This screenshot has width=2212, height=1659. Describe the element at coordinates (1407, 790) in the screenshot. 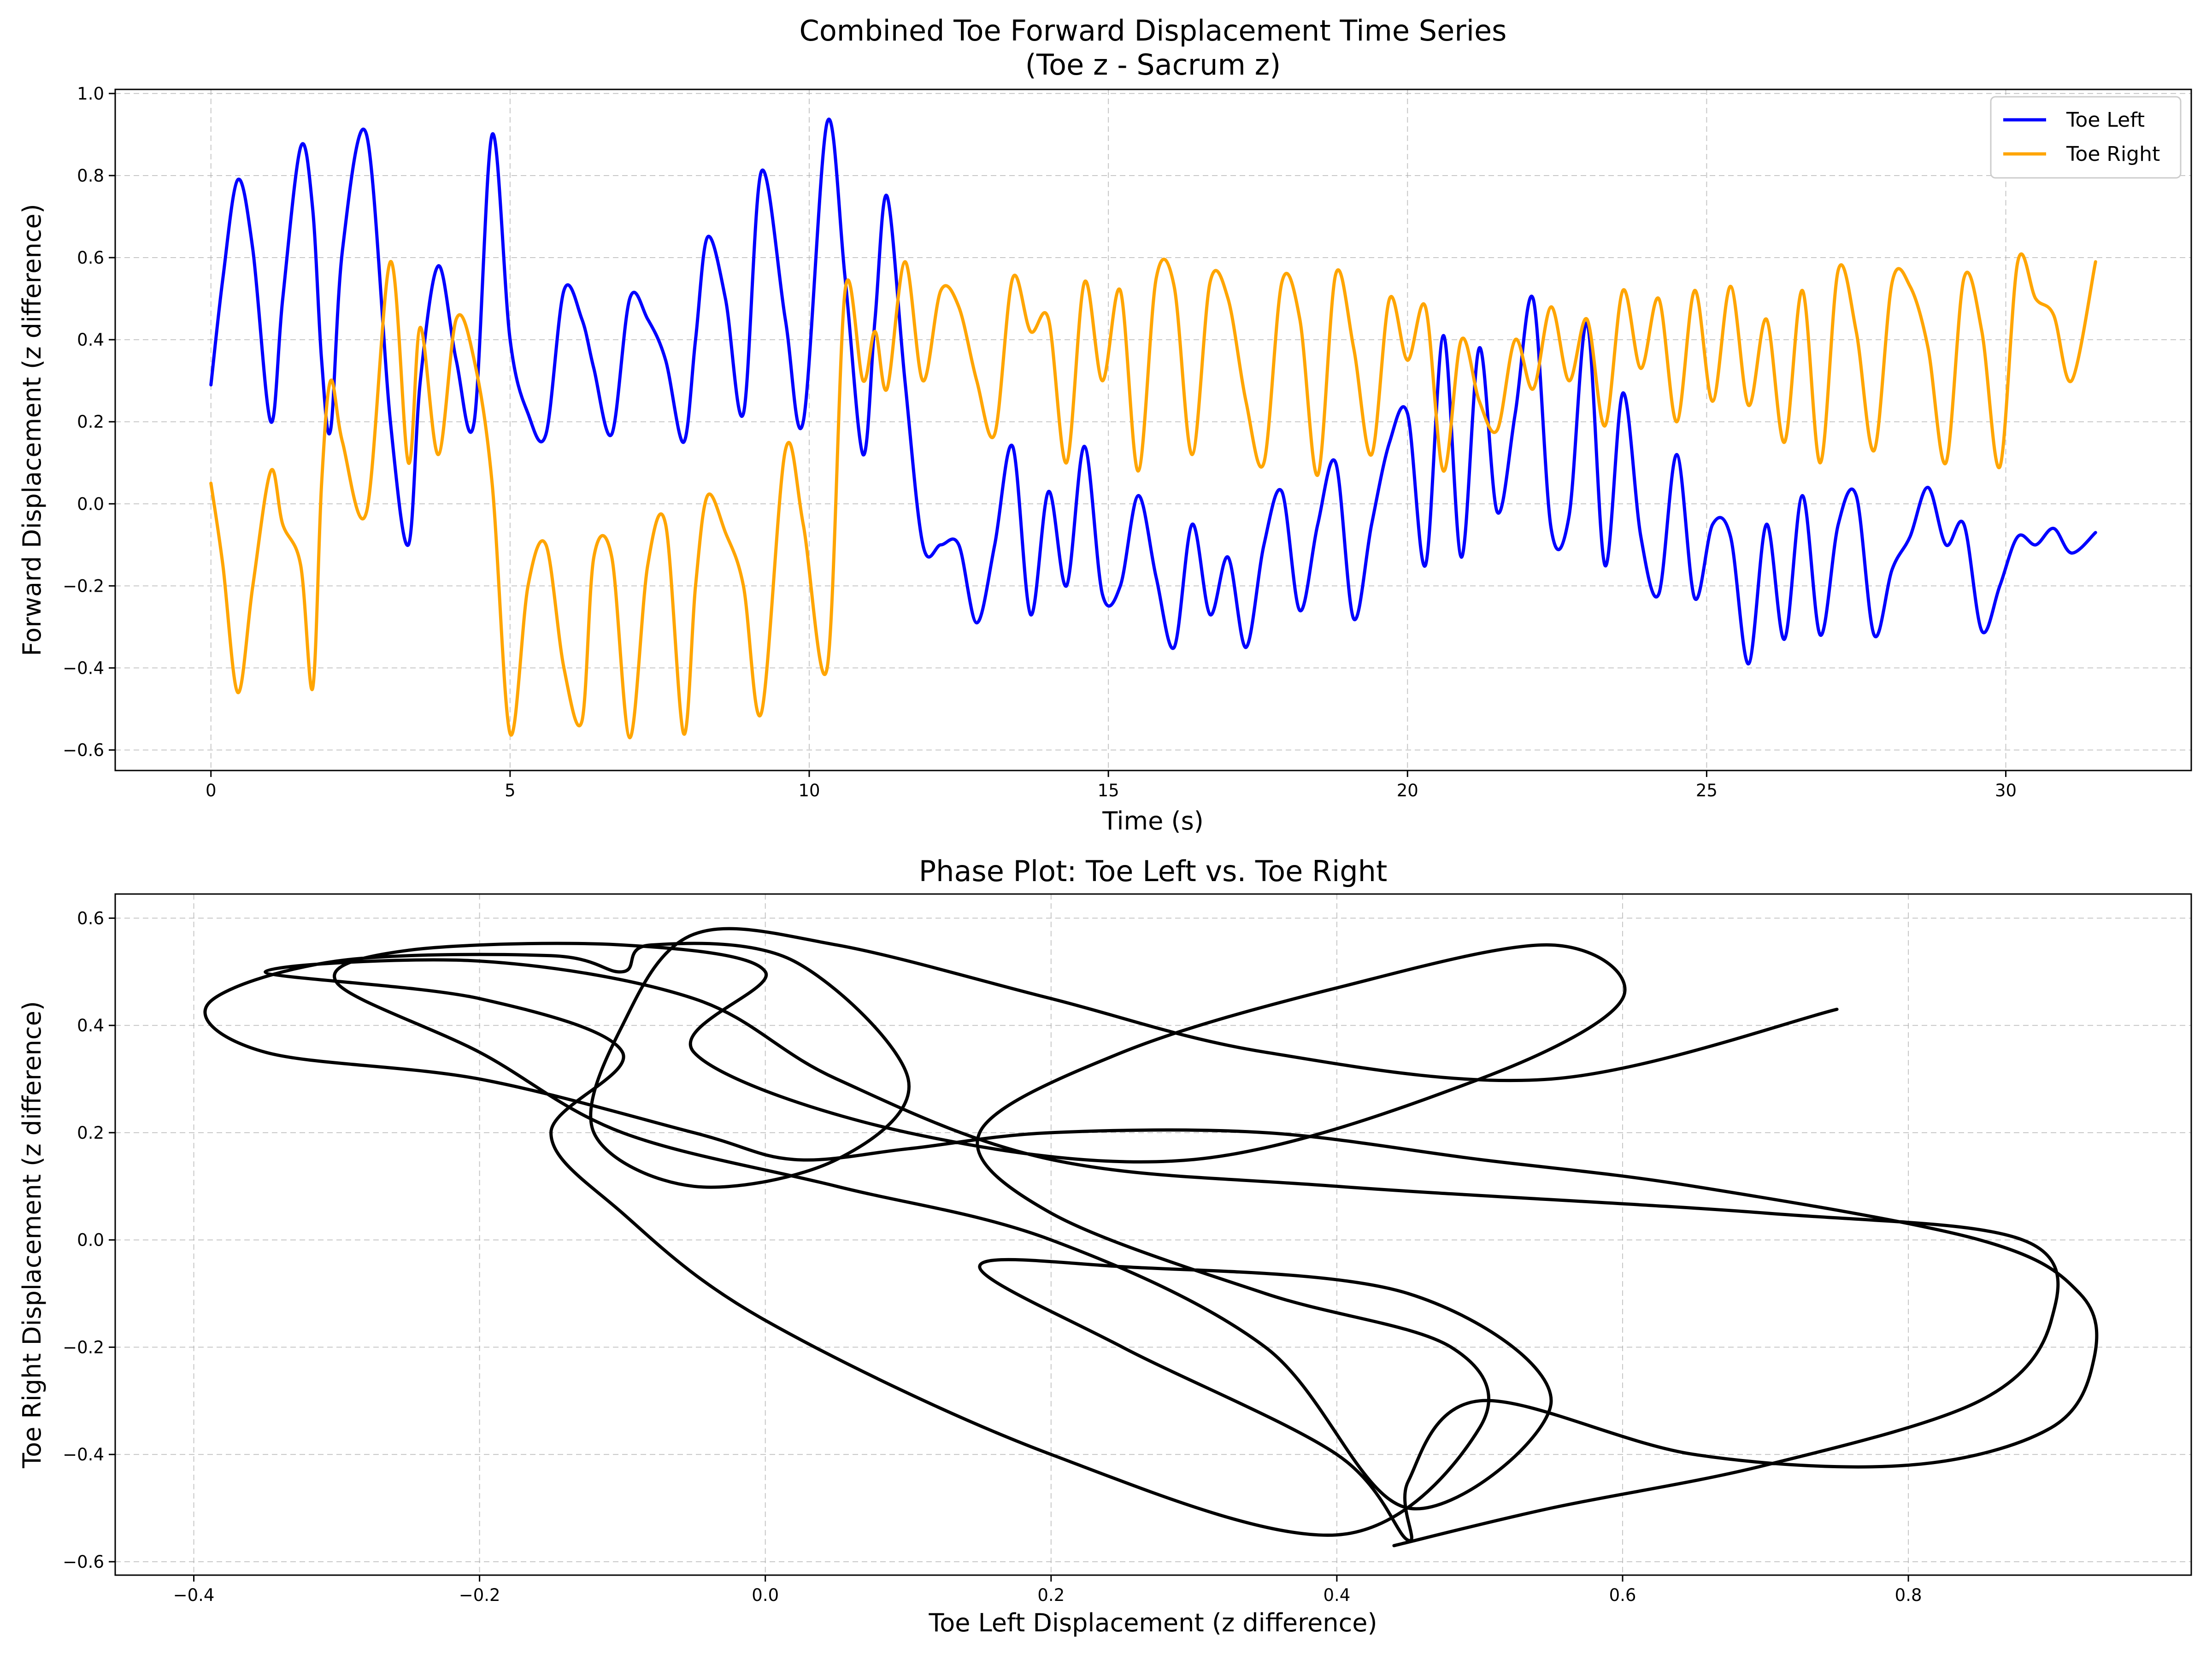

I see `time-series-x-tick-label: 20` at that location.